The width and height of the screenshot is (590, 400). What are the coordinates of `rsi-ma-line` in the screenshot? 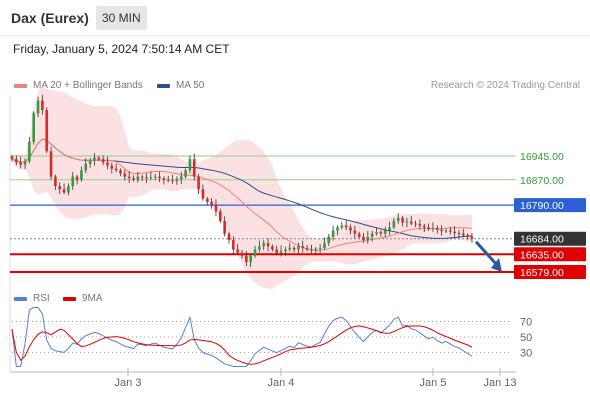 It's located at (242, 345).